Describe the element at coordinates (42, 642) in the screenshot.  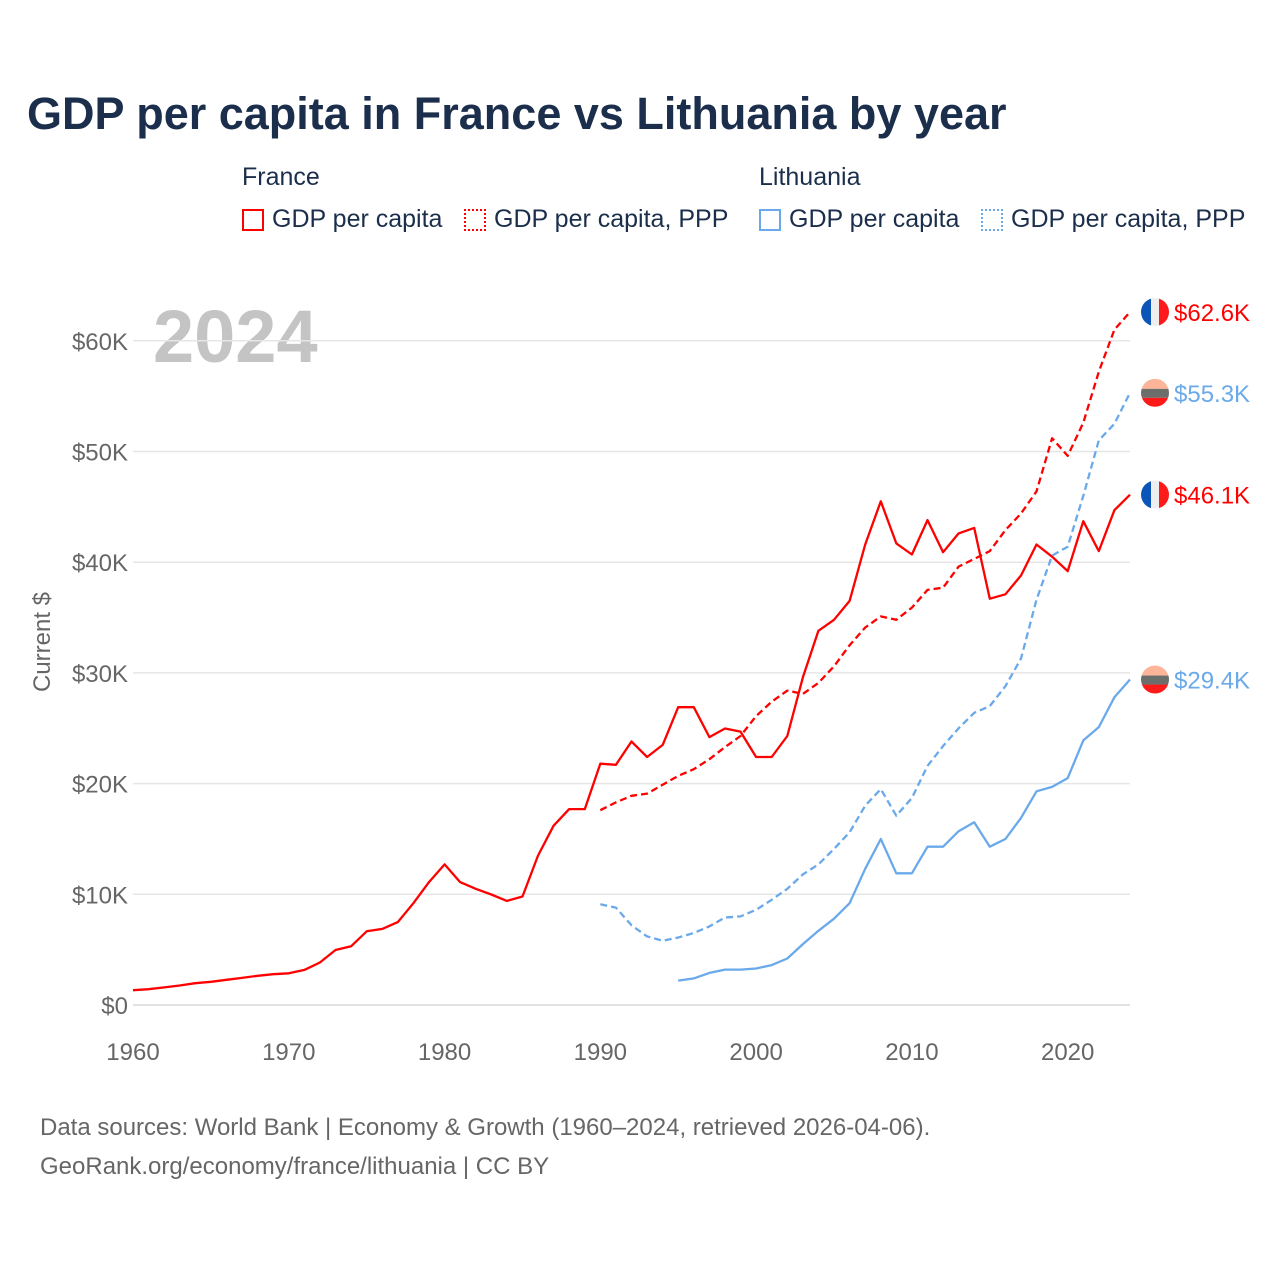
I see `y-axis-label: Current $` at that location.